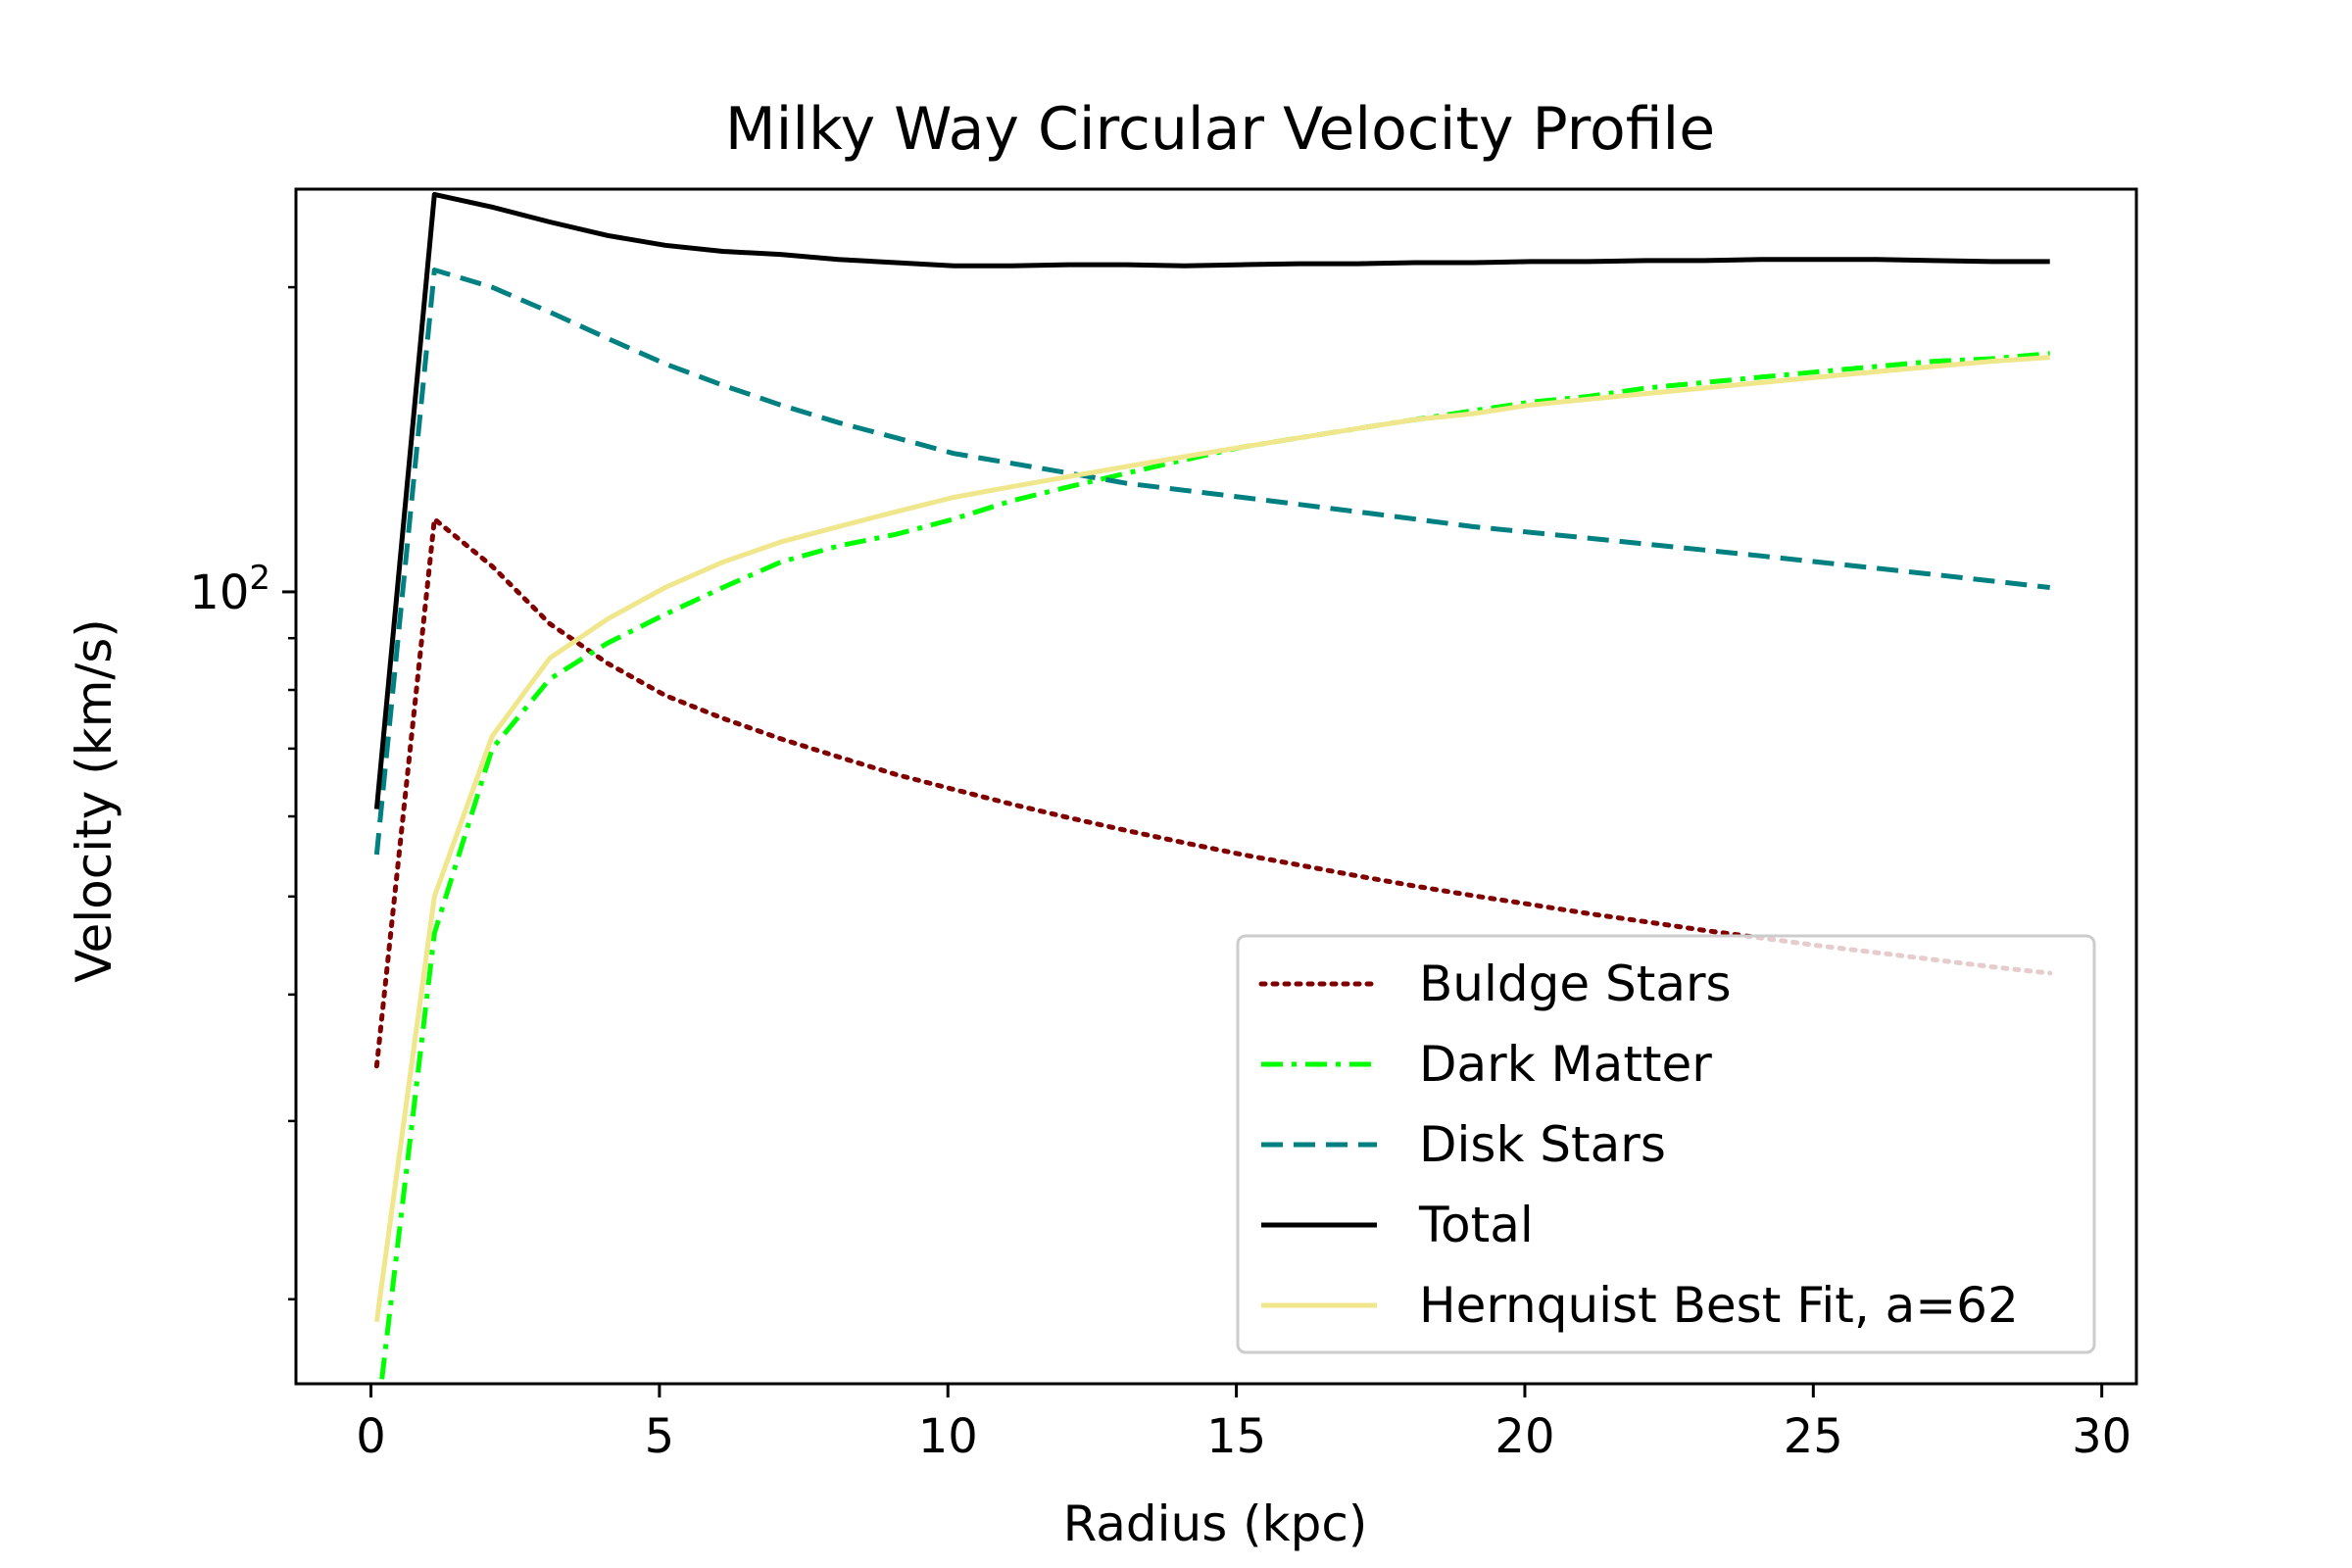 This screenshot has width=2352, height=1568. What do you see at coordinates (1565, 1064) in the screenshot?
I see `legend-label: Dark Matter` at bounding box center [1565, 1064].